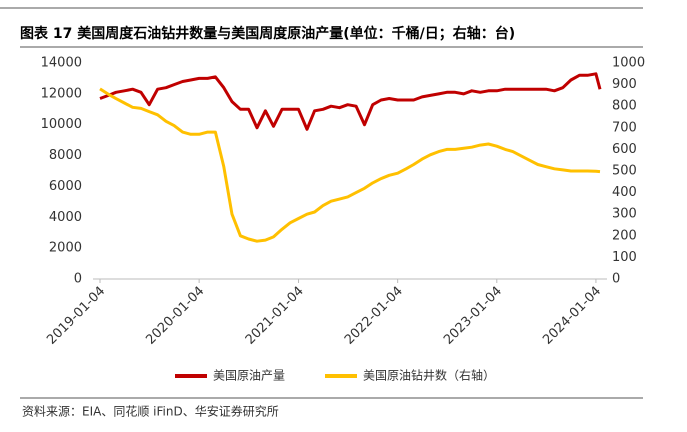  Describe the element at coordinates (628, 63) in the screenshot. I see `y2-tick-label: 1000` at that location.